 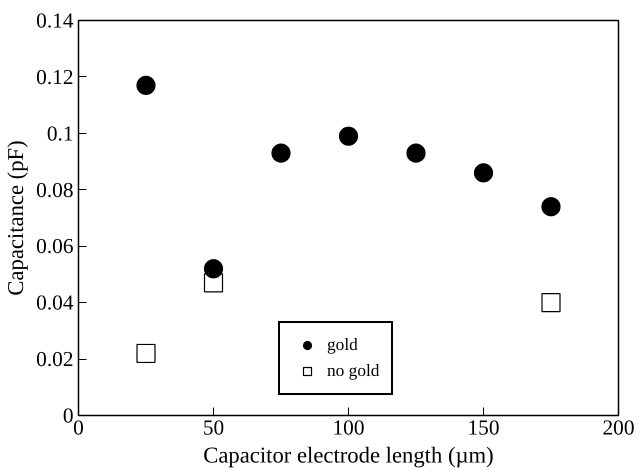 What do you see at coordinates (353, 371) in the screenshot?
I see `legend-label: no gold` at bounding box center [353, 371].